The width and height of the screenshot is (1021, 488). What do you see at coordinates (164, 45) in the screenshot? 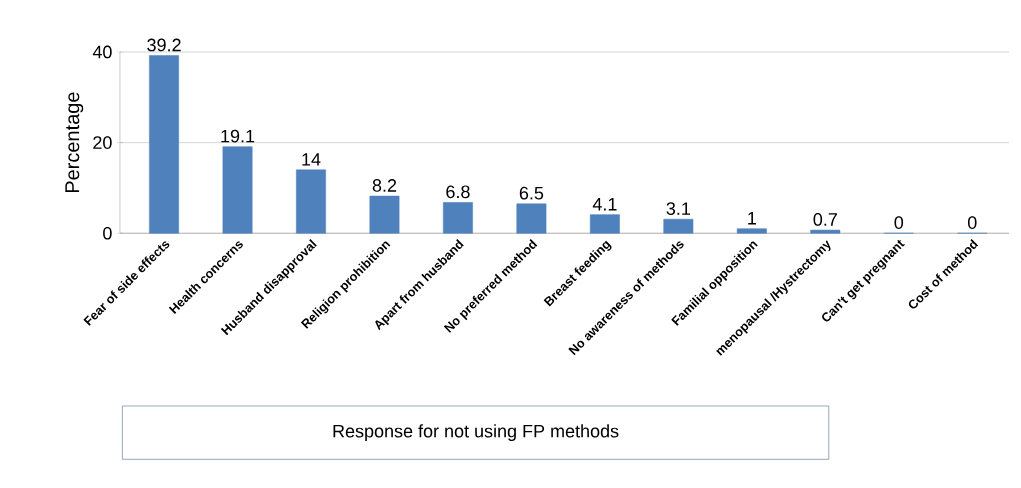
I see `data-label: 39.2` at bounding box center [164, 45].